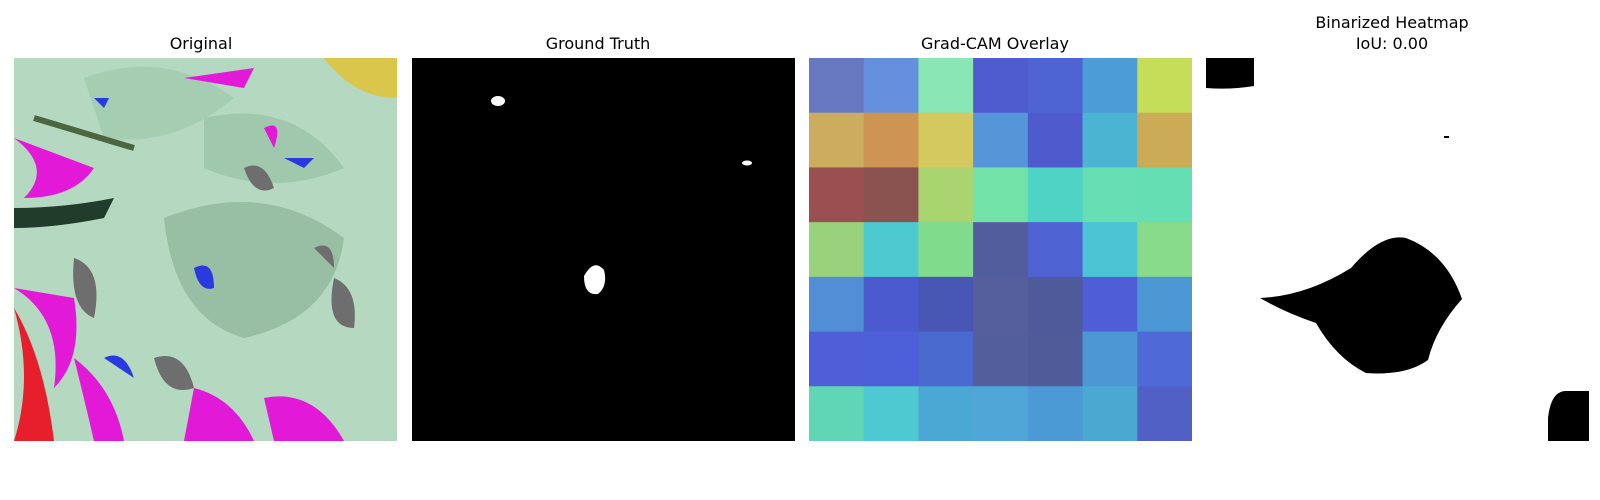 This screenshot has width=1600, height=500. What do you see at coordinates (1392, 22) in the screenshot?
I see `panel-title-binarized-heatmap: Binarized Heatmap` at bounding box center [1392, 22].